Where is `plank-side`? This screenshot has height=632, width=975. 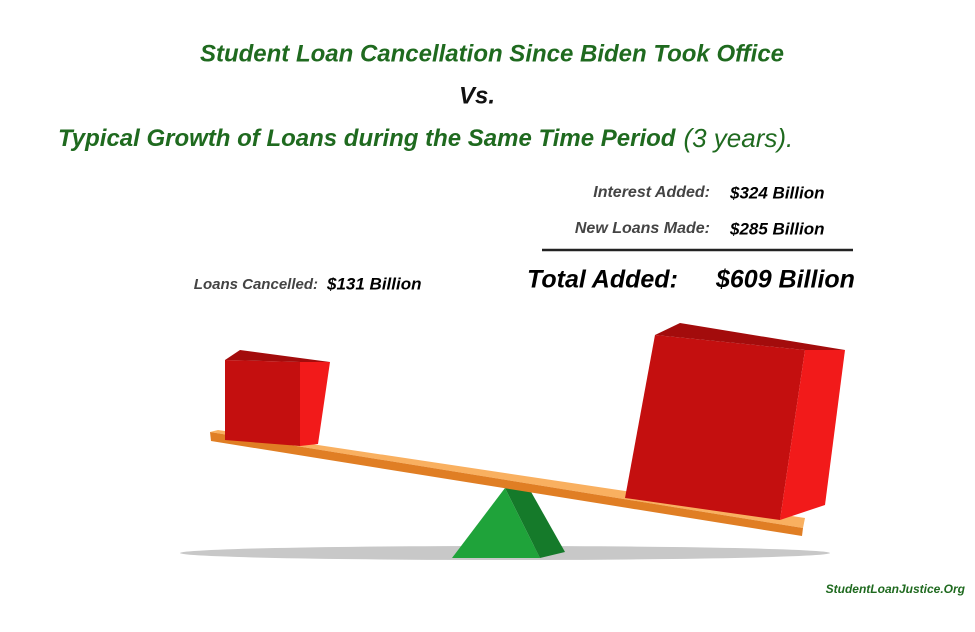
plank-side is located at coordinates (506, 484).